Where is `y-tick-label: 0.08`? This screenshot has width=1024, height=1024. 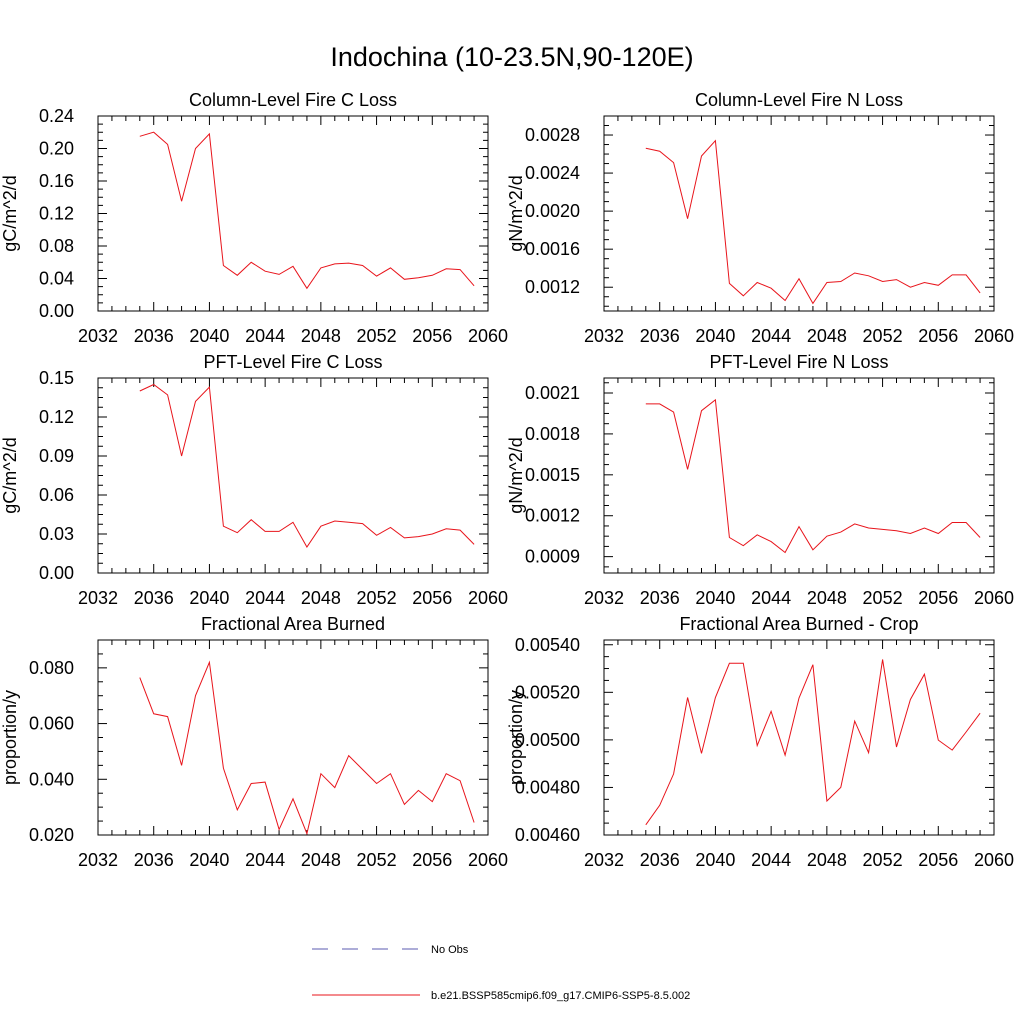
y-tick-label: 0.08 is located at coordinates (56, 246).